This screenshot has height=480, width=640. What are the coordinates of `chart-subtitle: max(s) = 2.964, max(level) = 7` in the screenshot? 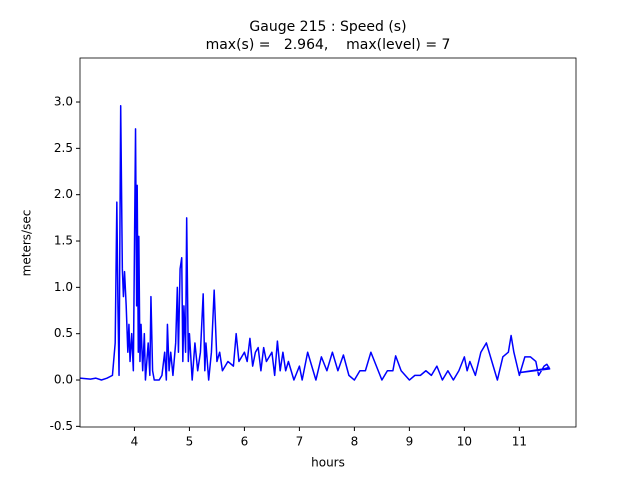 It's located at (328, 45).